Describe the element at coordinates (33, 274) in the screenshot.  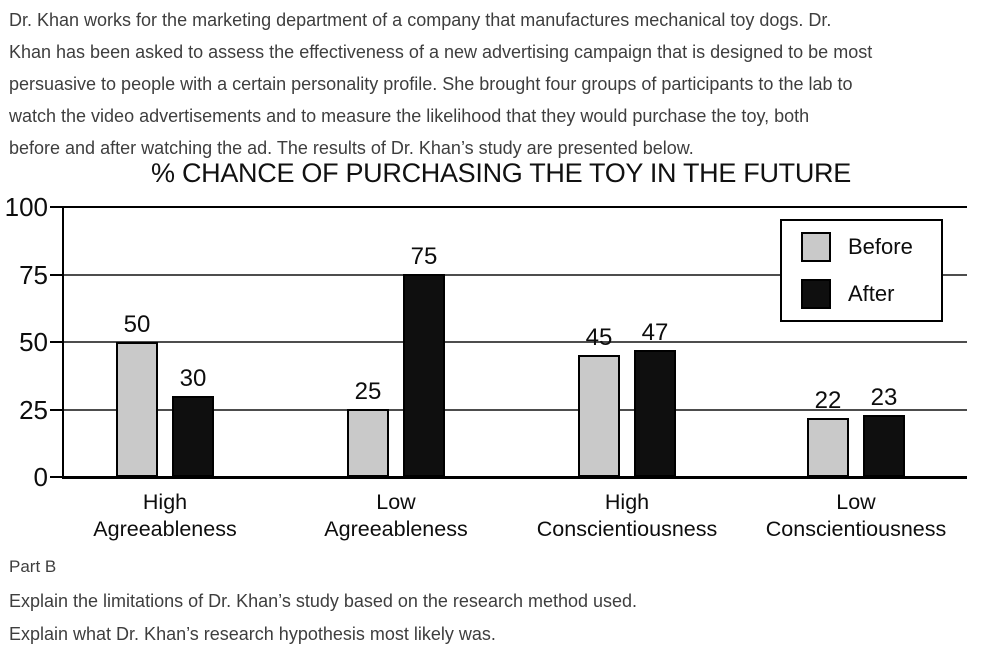
I see `y-axis-label-75: 75` at that location.